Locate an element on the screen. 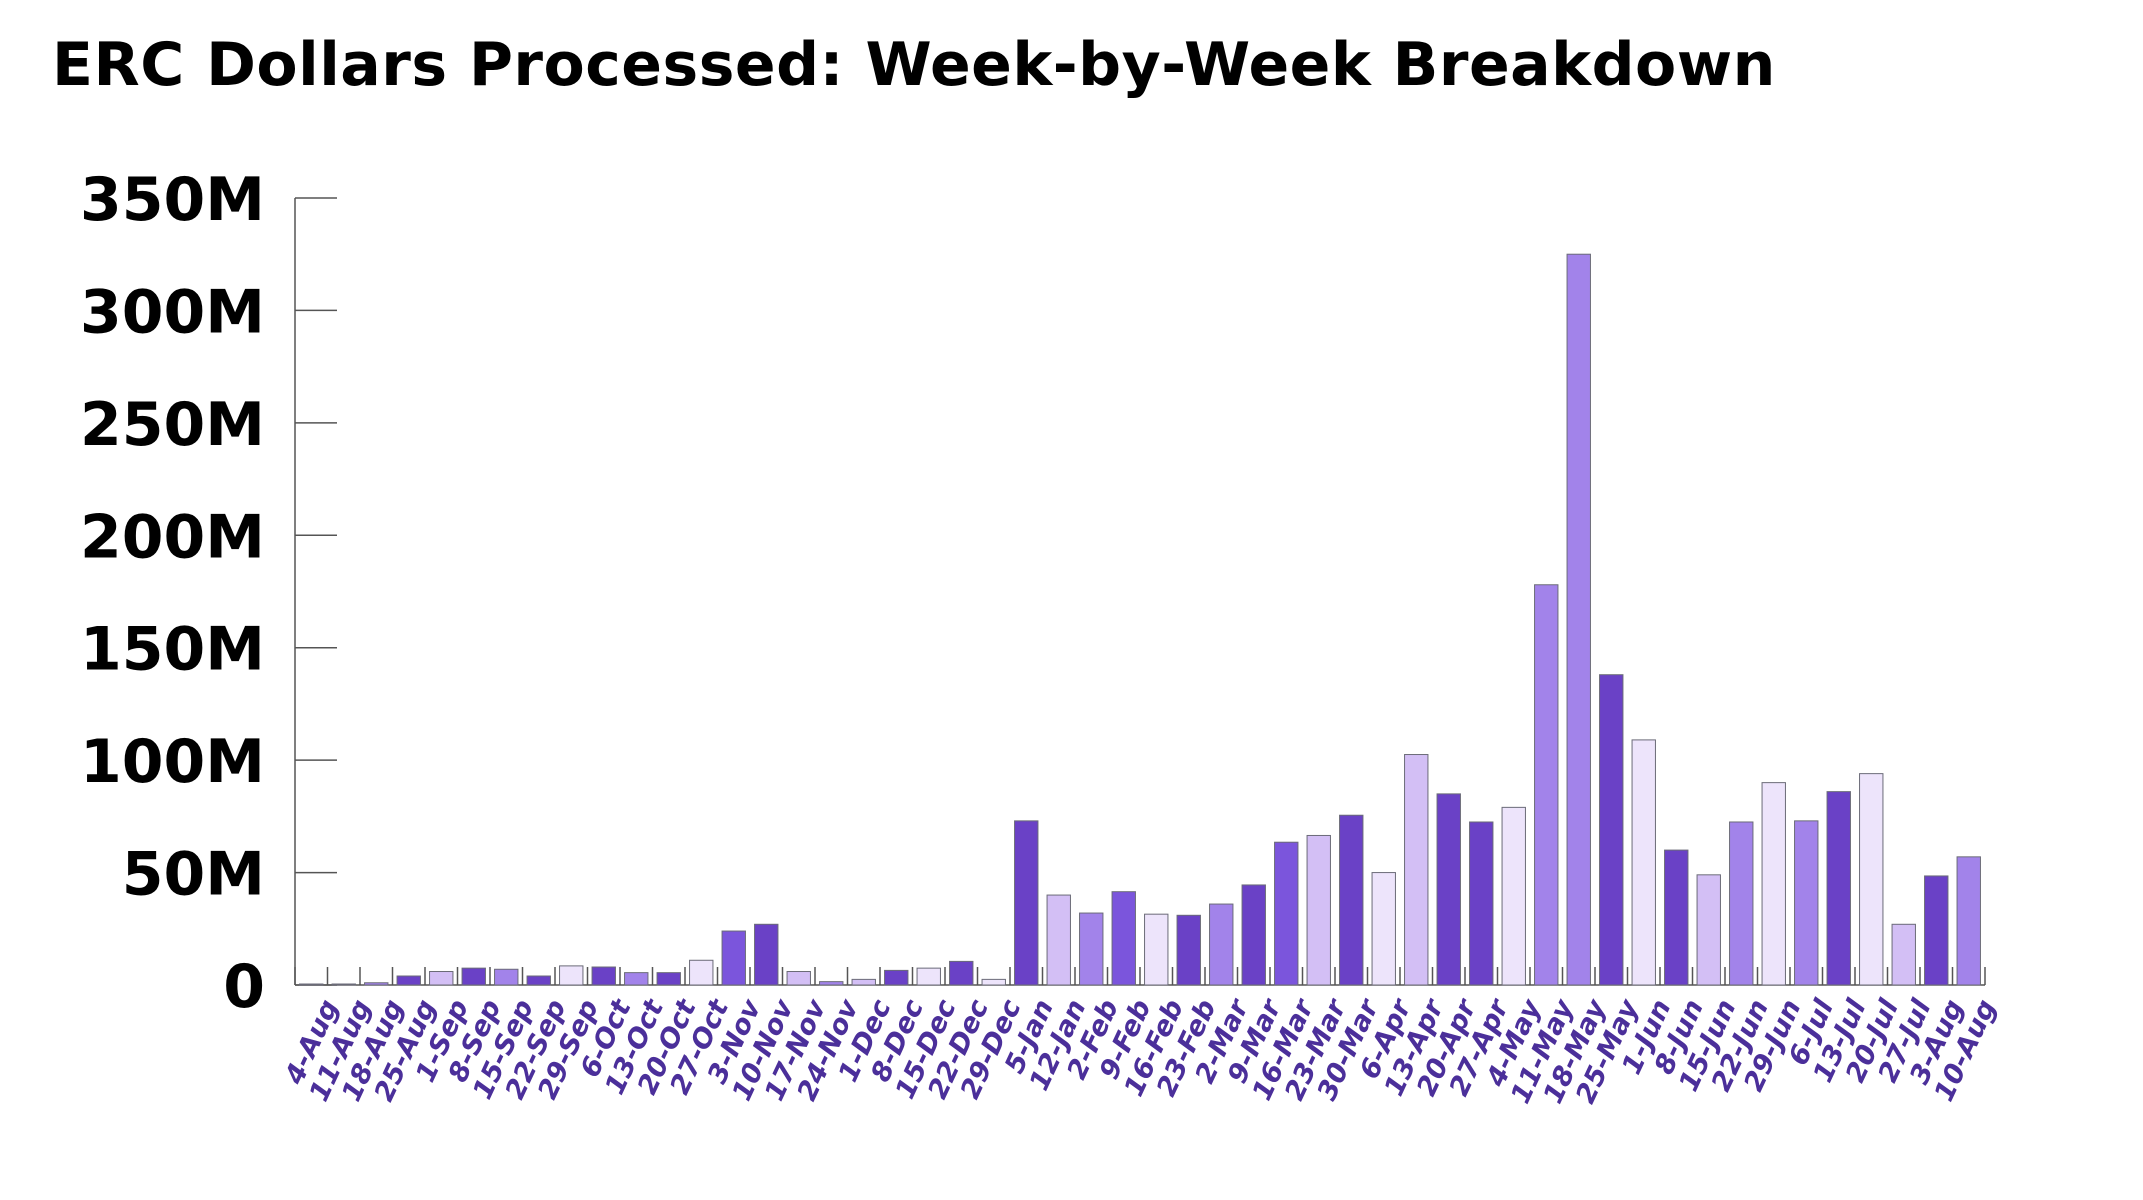  bar-13-Apr is located at coordinates (1416, 870).